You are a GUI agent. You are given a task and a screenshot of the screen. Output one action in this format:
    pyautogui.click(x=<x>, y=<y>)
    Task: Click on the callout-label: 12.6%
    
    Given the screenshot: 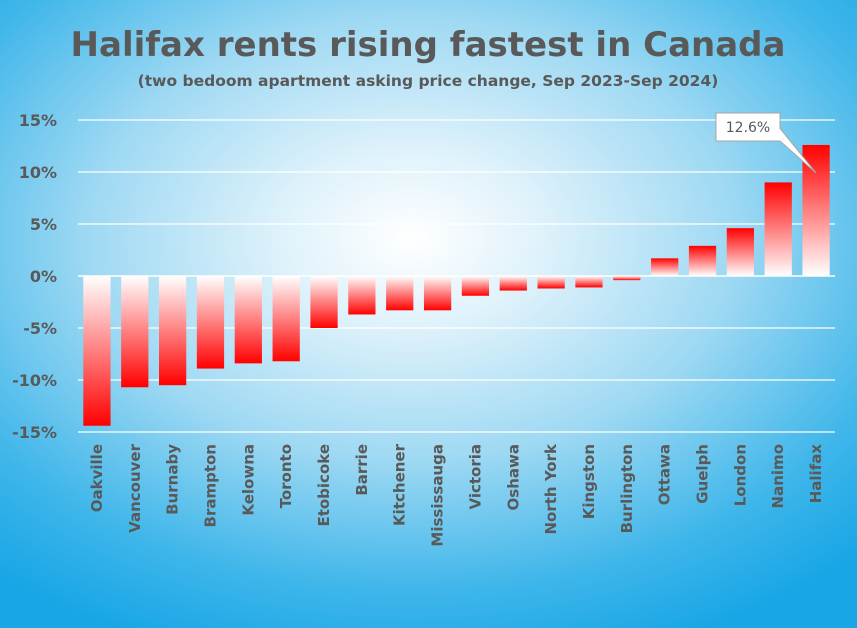 What is the action you would take?
    pyautogui.click(x=748, y=128)
    